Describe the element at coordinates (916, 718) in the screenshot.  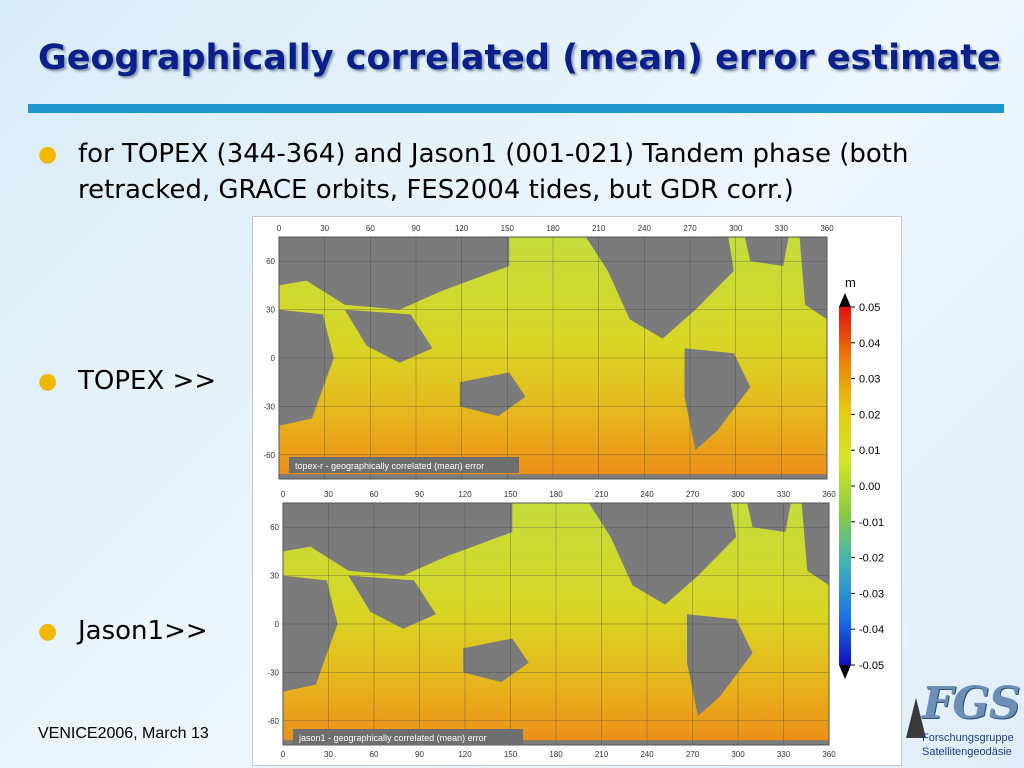
I see `logo-triangle-icon` at that location.